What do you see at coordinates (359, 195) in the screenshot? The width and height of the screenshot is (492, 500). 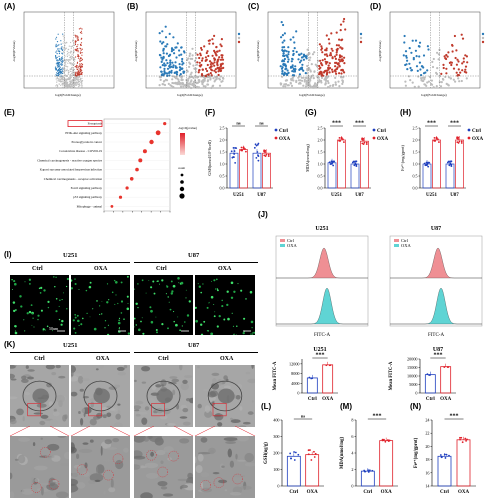 I see `category-label: U87` at bounding box center [359, 195].